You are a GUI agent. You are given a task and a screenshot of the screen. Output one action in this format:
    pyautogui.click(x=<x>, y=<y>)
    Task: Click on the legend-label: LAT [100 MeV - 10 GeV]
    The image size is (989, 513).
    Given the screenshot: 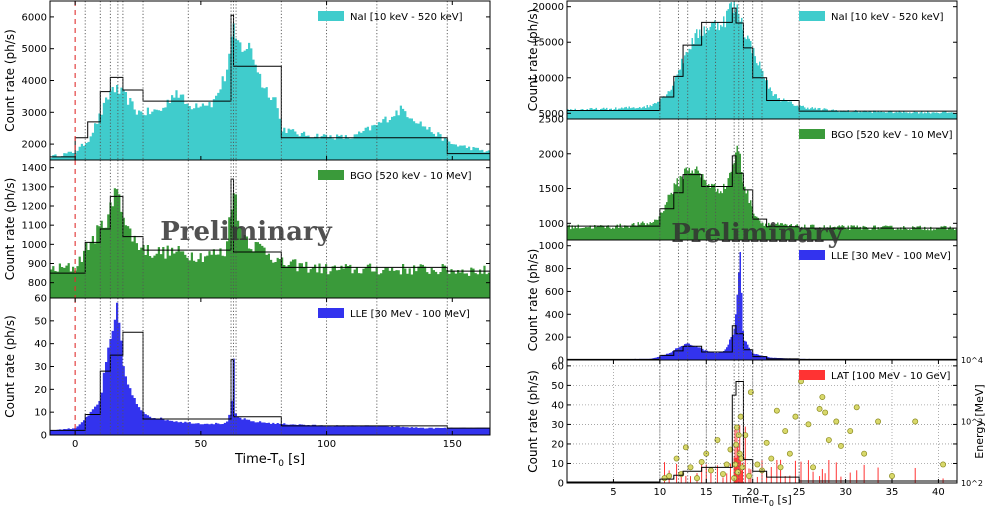 What is the action you would take?
    pyautogui.click(x=891, y=376)
    